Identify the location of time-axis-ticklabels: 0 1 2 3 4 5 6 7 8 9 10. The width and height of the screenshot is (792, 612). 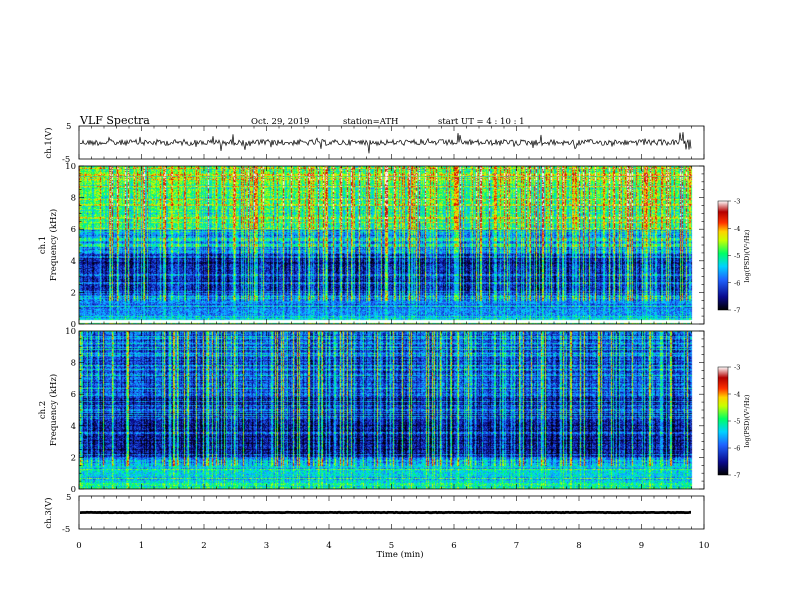
(392, 546).